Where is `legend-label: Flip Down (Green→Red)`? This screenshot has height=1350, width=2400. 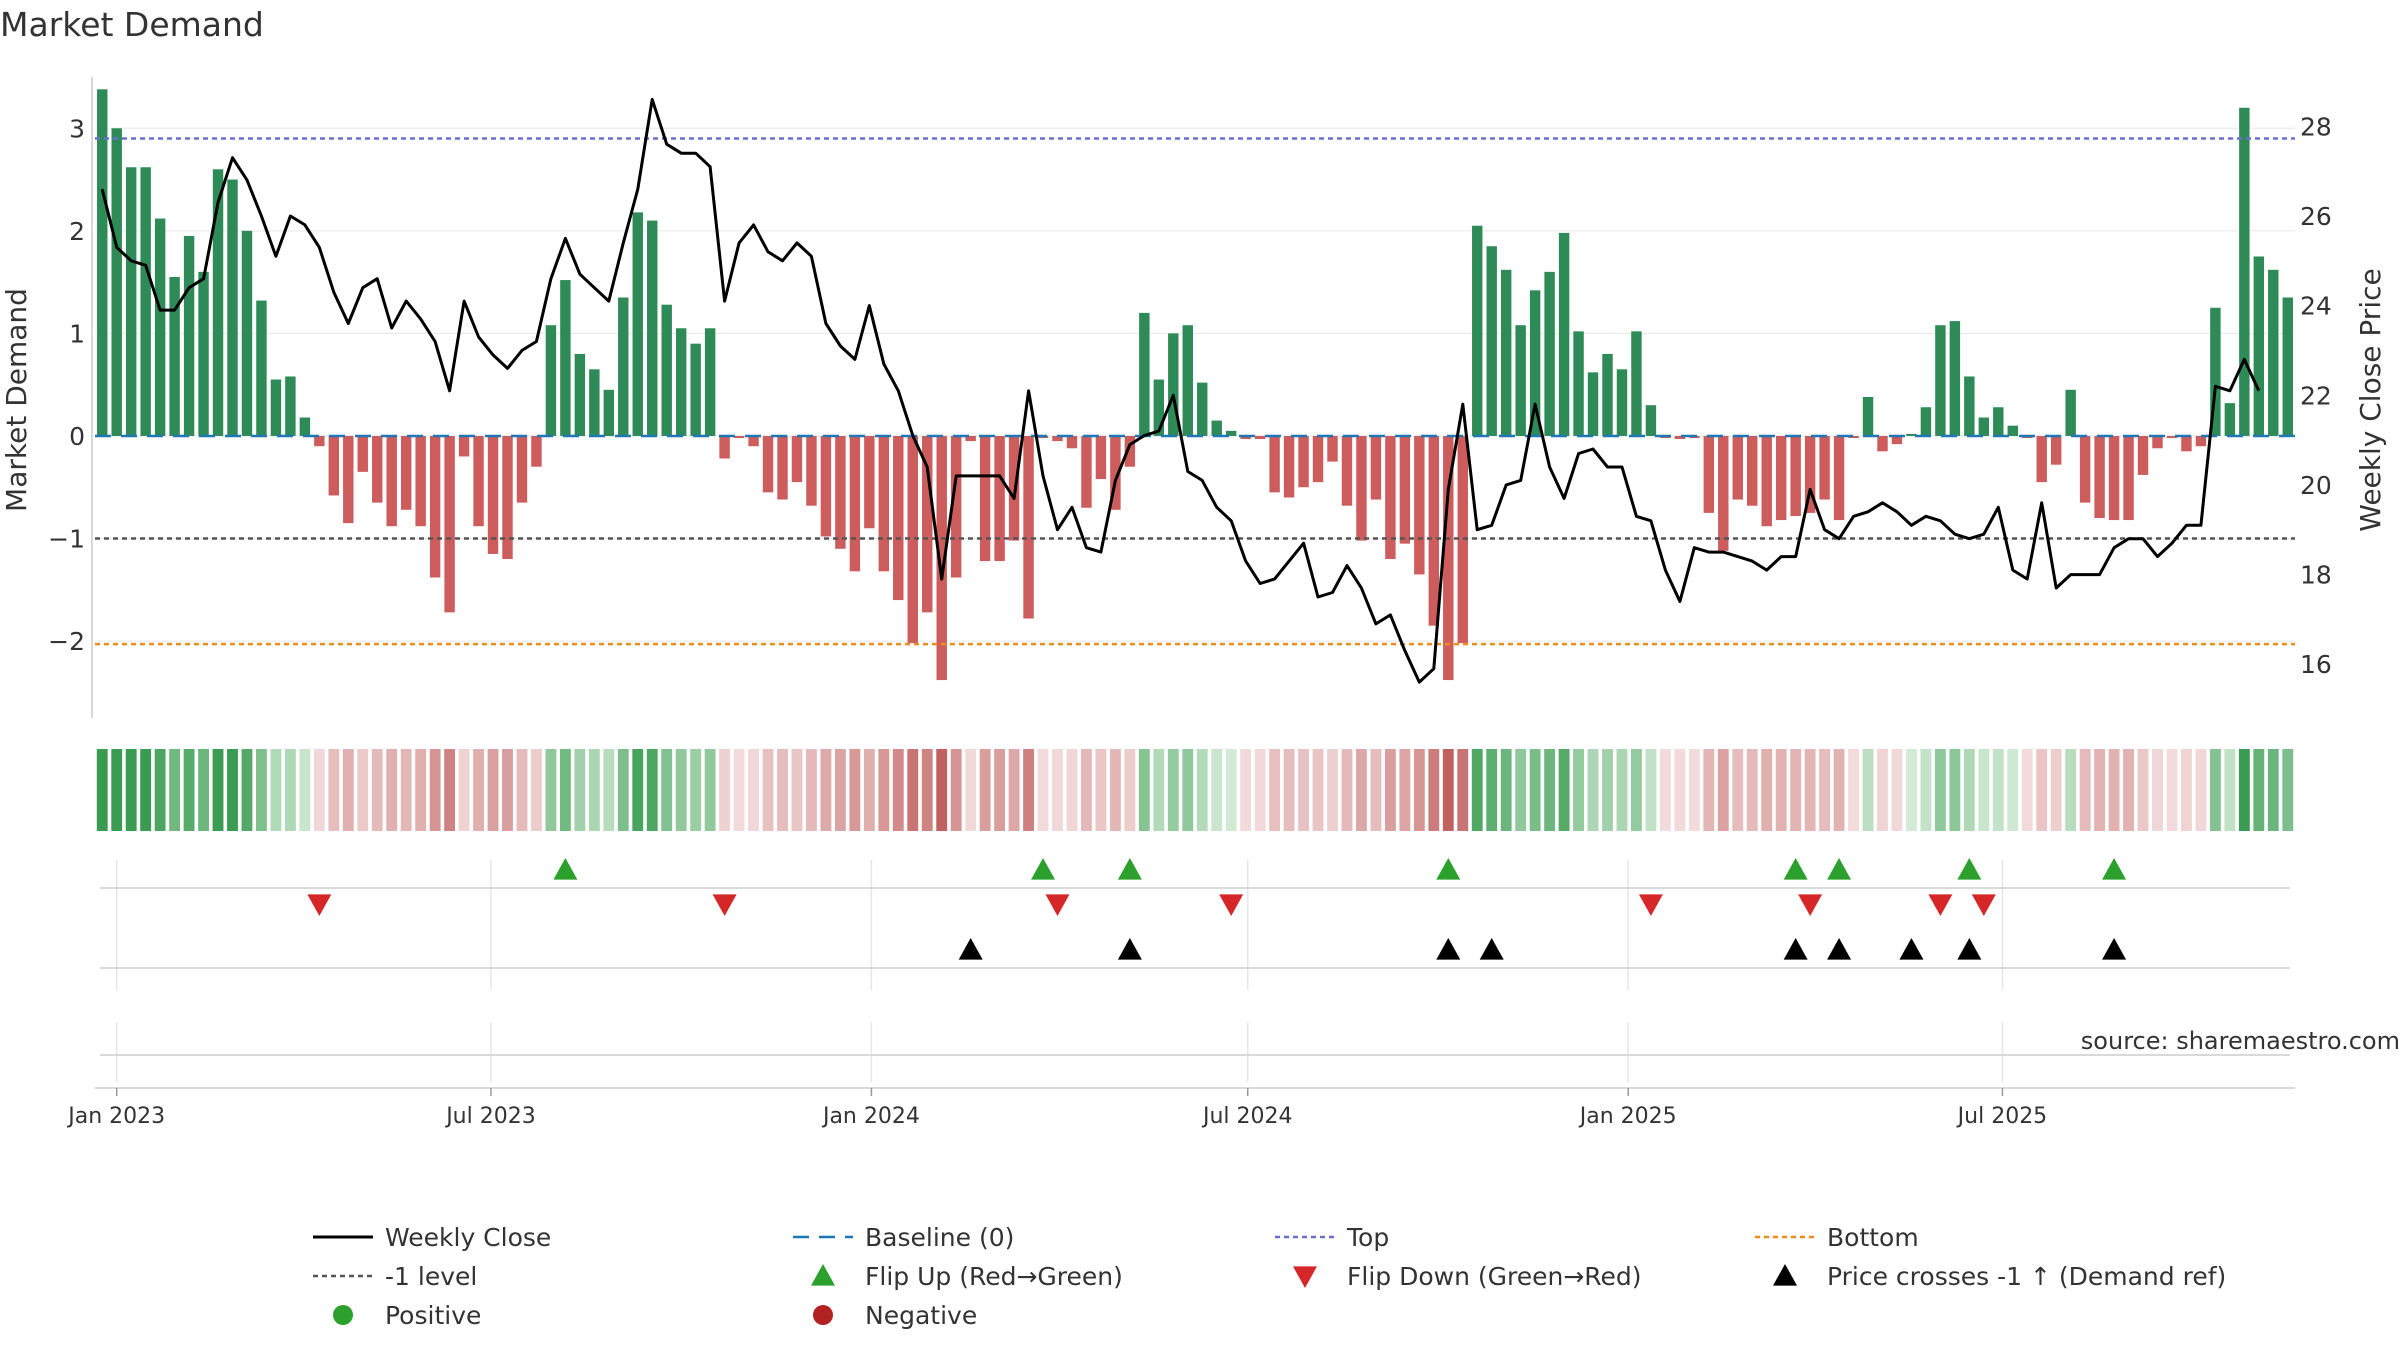
legend-label: Flip Down (Green→Red) is located at coordinates (1494, 1276).